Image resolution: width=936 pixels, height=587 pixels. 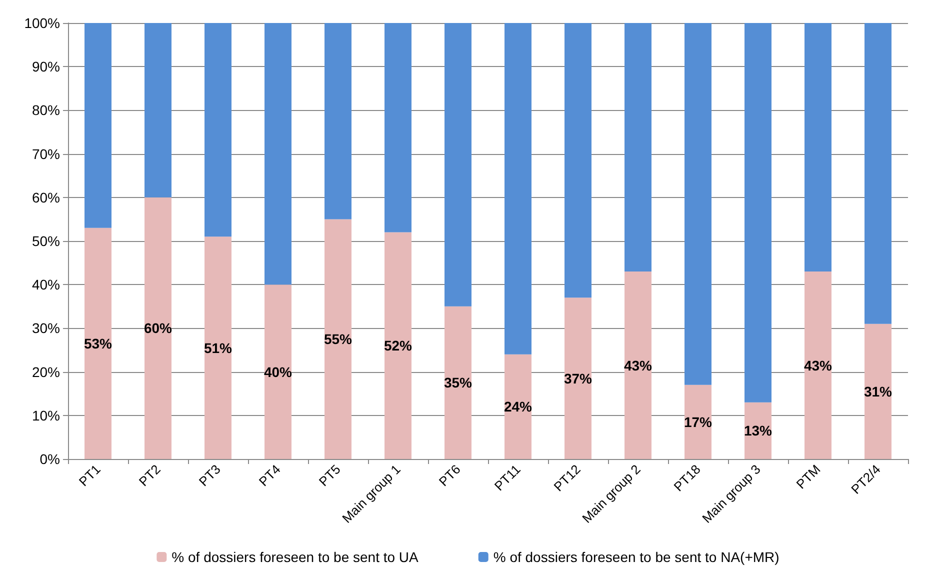 What do you see at coordinates (296, 557) in the screenshot?
I see `legend-label: % of dossiers foreseen to be sent to UA` at bounding box center [296, 557].